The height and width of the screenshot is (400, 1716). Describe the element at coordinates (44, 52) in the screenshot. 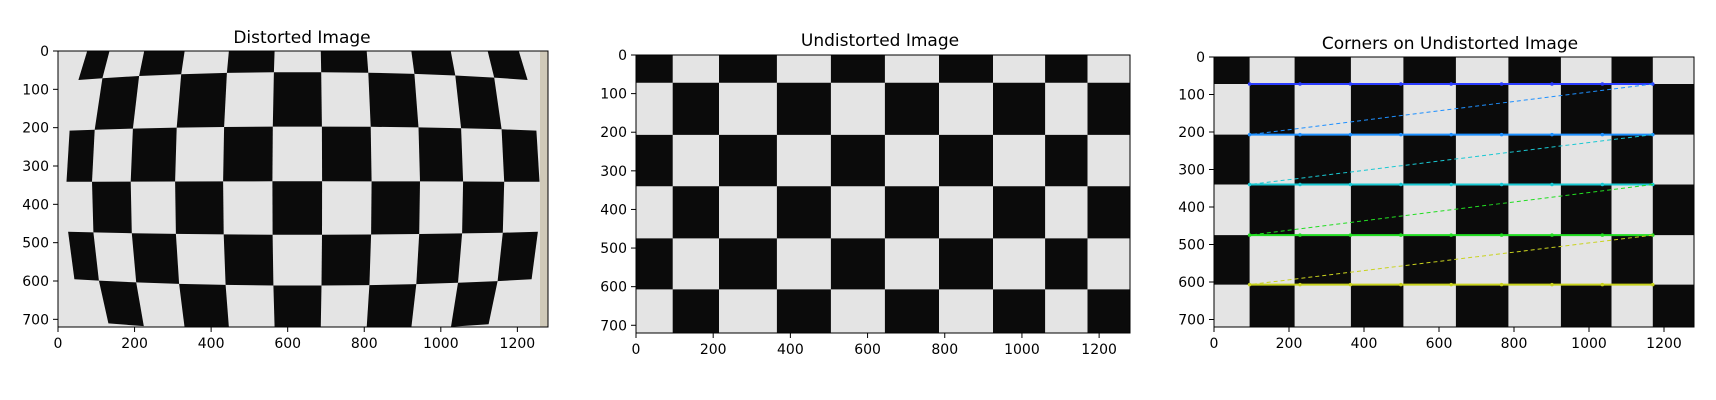

I see `y-tick-label: 0` at that location.